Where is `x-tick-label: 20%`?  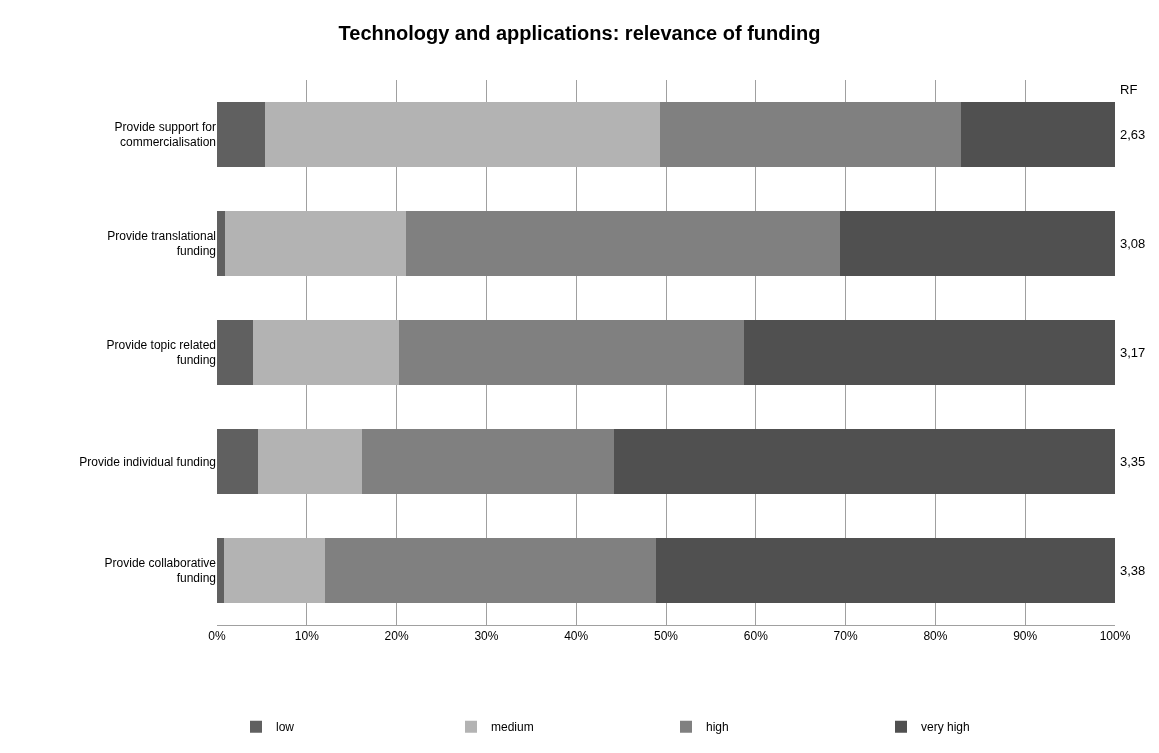 x-tick-label: 20% is located at coordinates (396, 636).